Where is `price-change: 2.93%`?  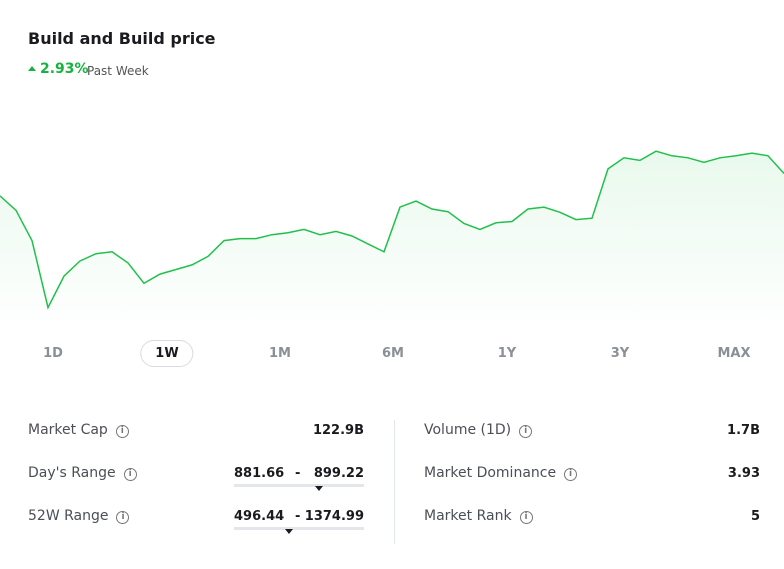 price-change: 2.93% is located at coordinates (64, 69).